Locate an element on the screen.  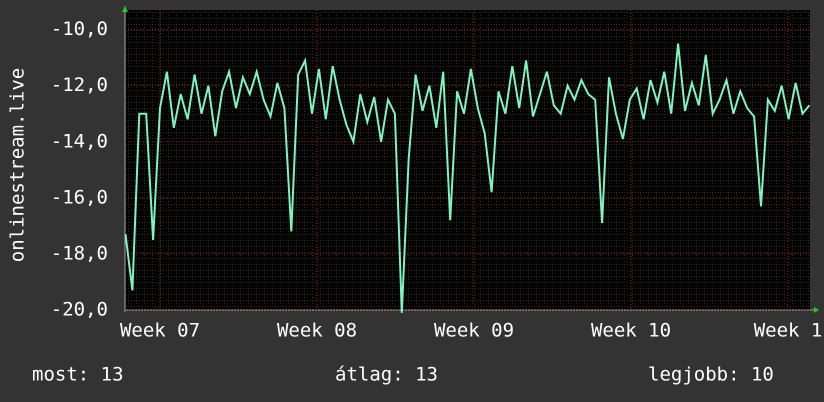
y-tick-label: -18,0 is located at coordinates (79, 253).